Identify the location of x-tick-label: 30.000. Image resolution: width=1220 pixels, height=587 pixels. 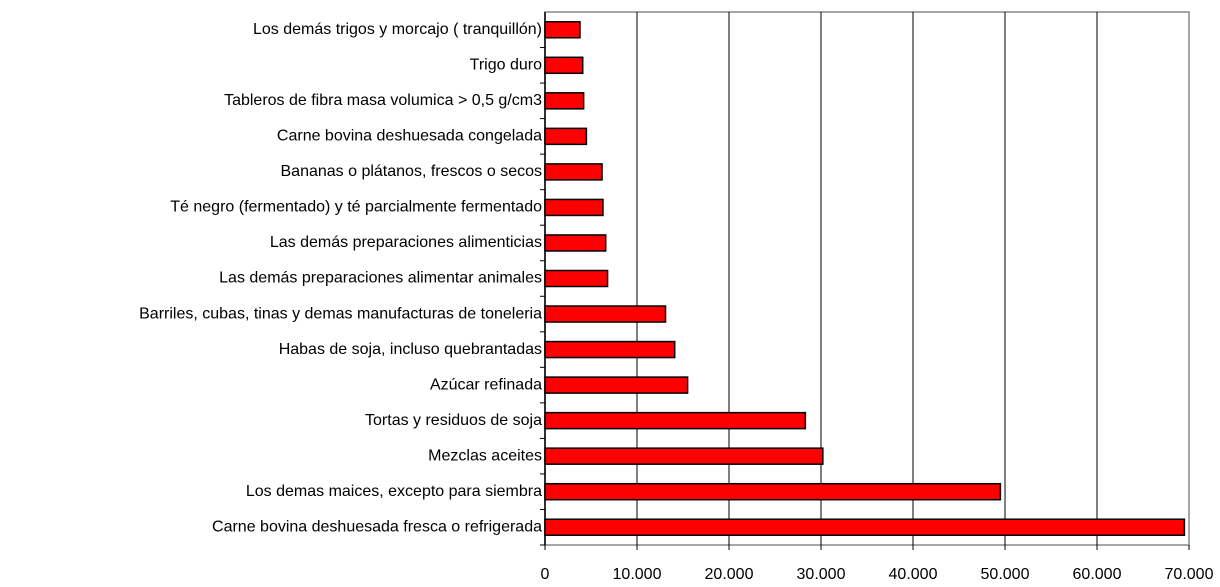
(821, 574).